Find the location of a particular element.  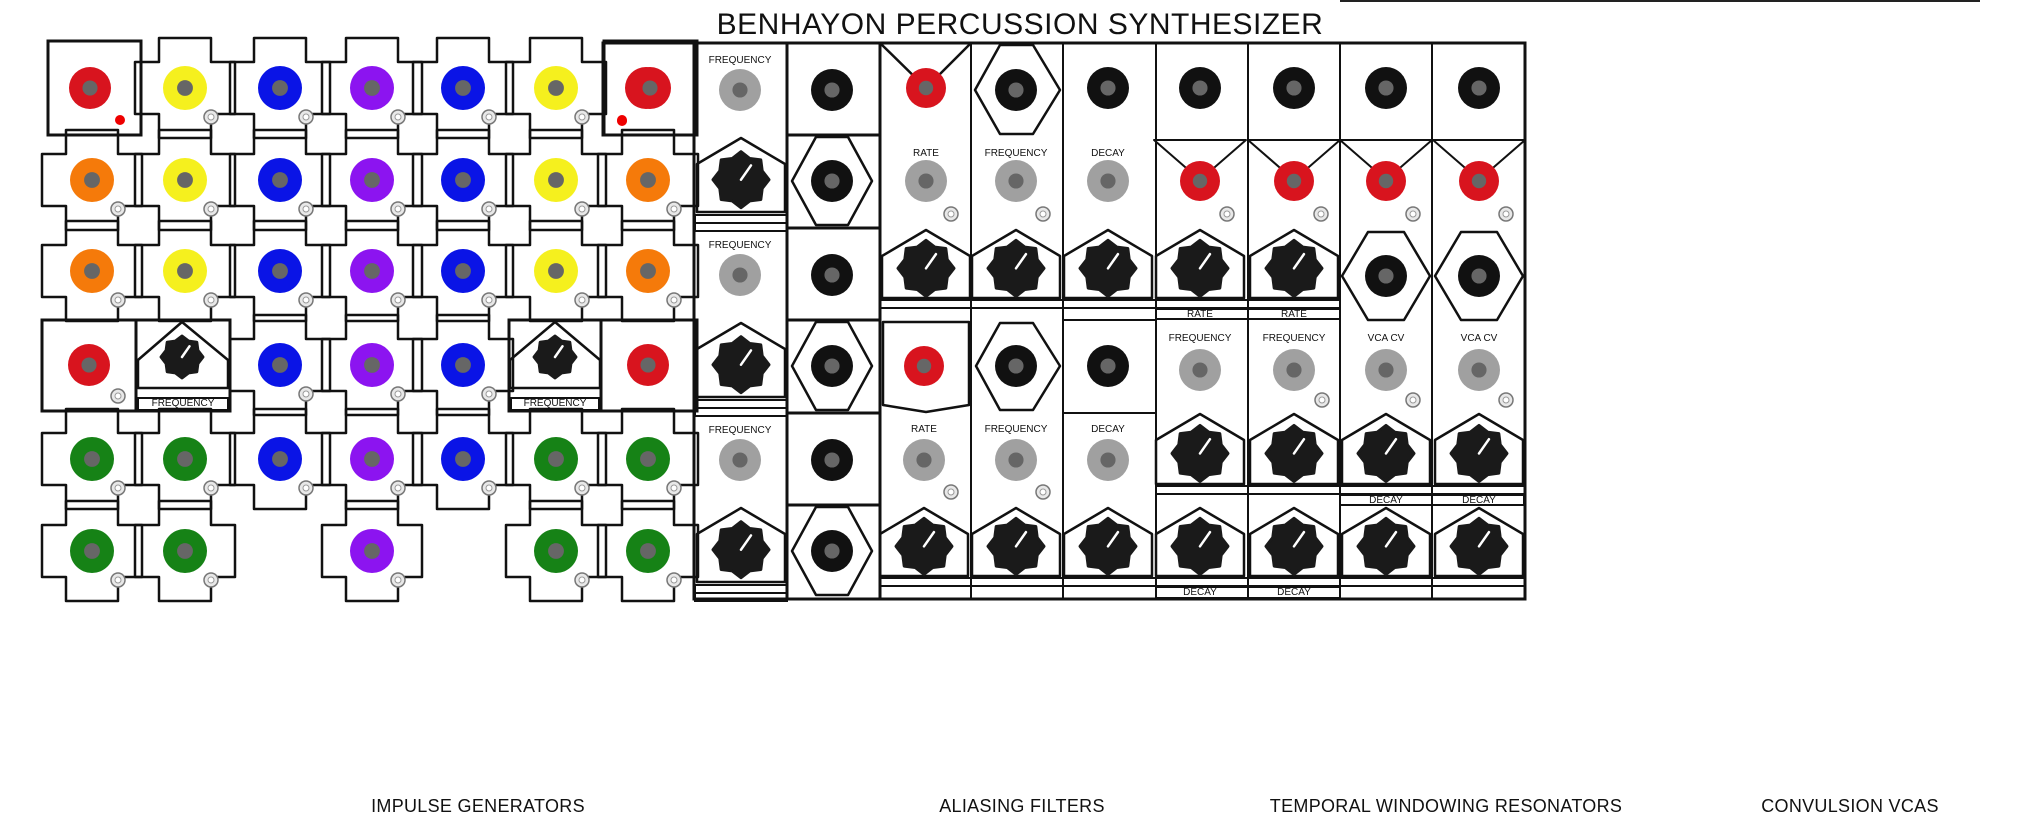

section-label-aliasing-filters: ALIASING FILTERS is located at coordinates (1022, 806).